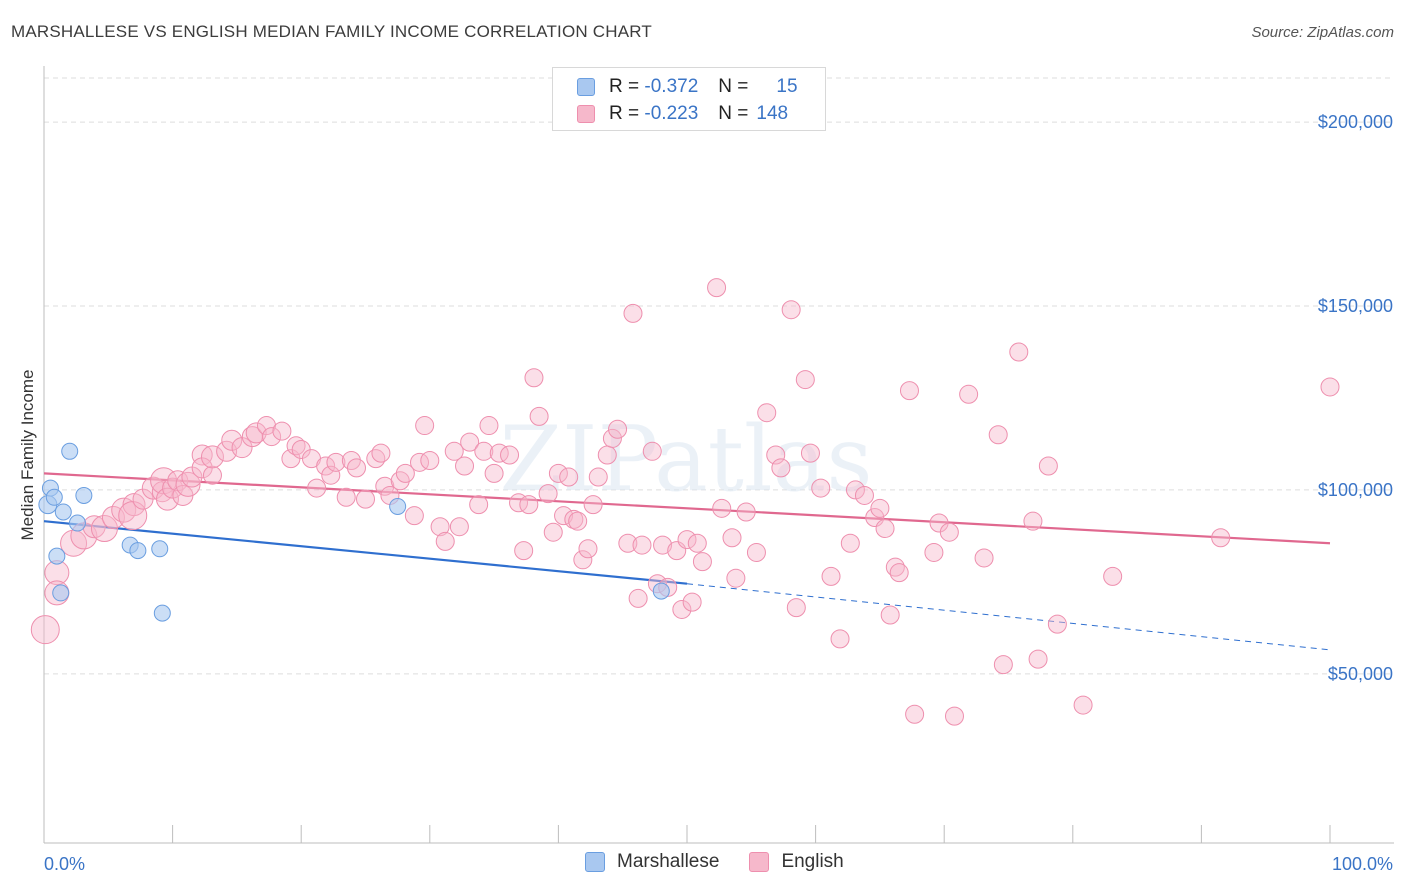 This screenshot has height=892, width=1406. I want to click on marshallese-swatch, so click(595, 862).